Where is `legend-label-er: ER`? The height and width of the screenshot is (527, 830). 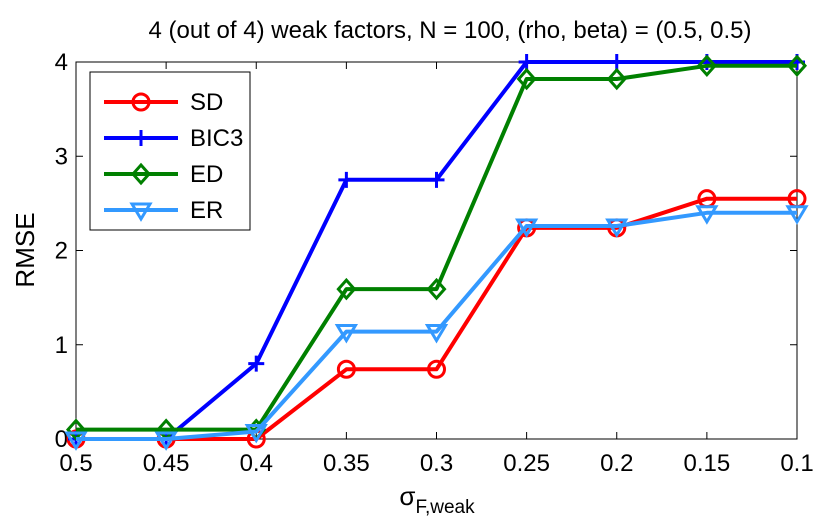
legend-label-er: ER is located at coordinates (206, 210).